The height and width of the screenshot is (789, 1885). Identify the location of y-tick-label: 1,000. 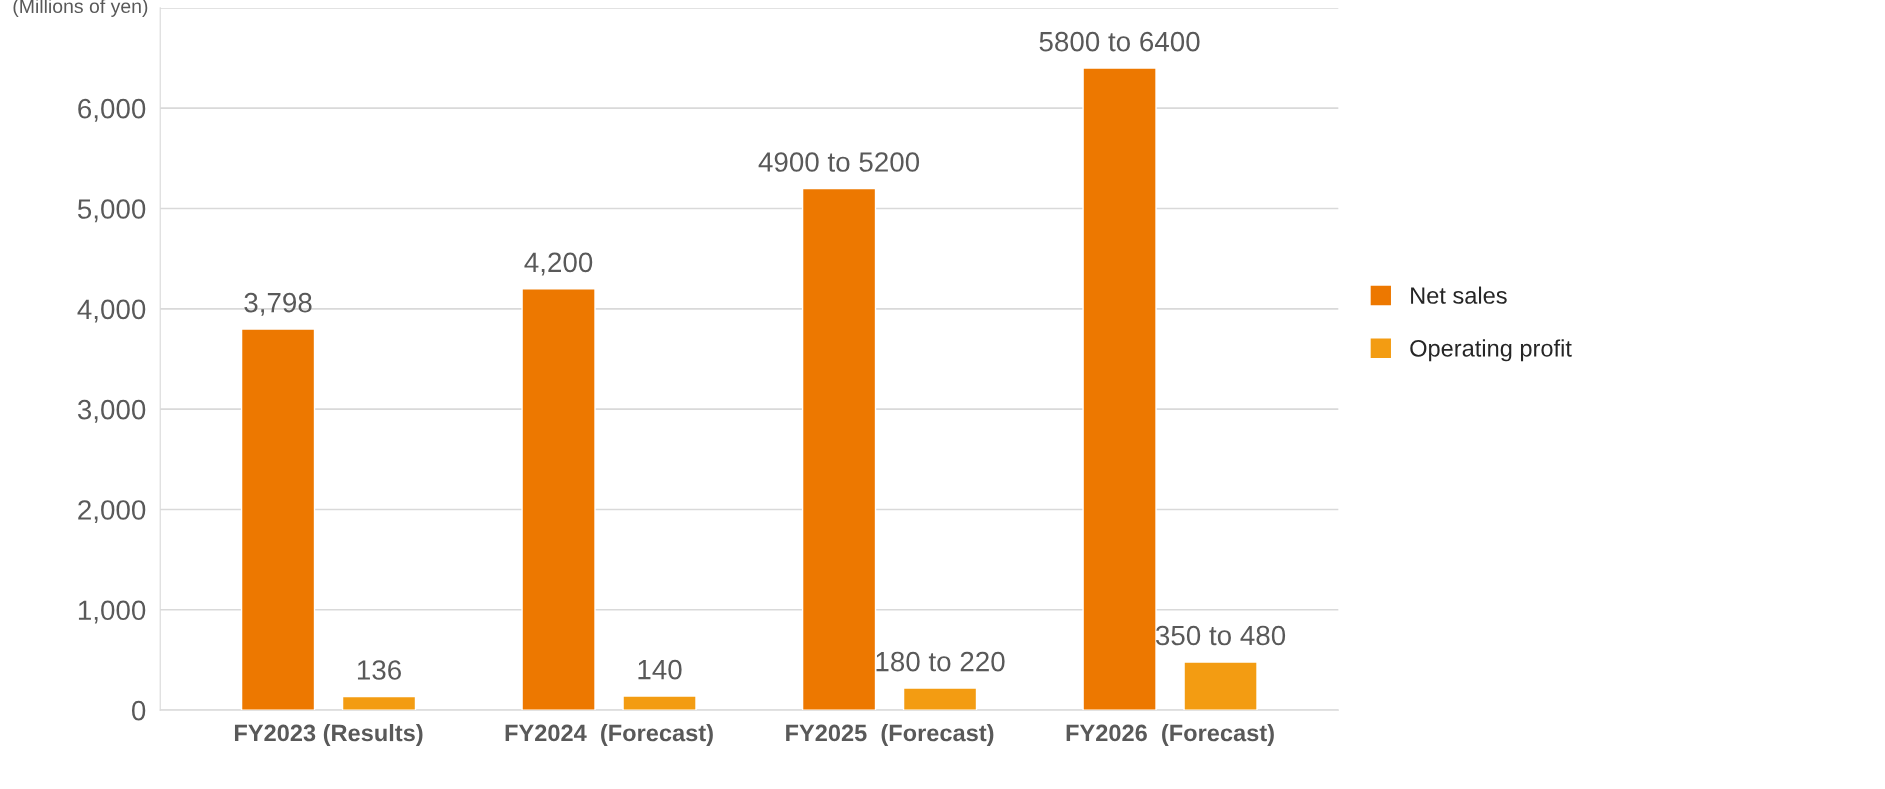
(112, 612).